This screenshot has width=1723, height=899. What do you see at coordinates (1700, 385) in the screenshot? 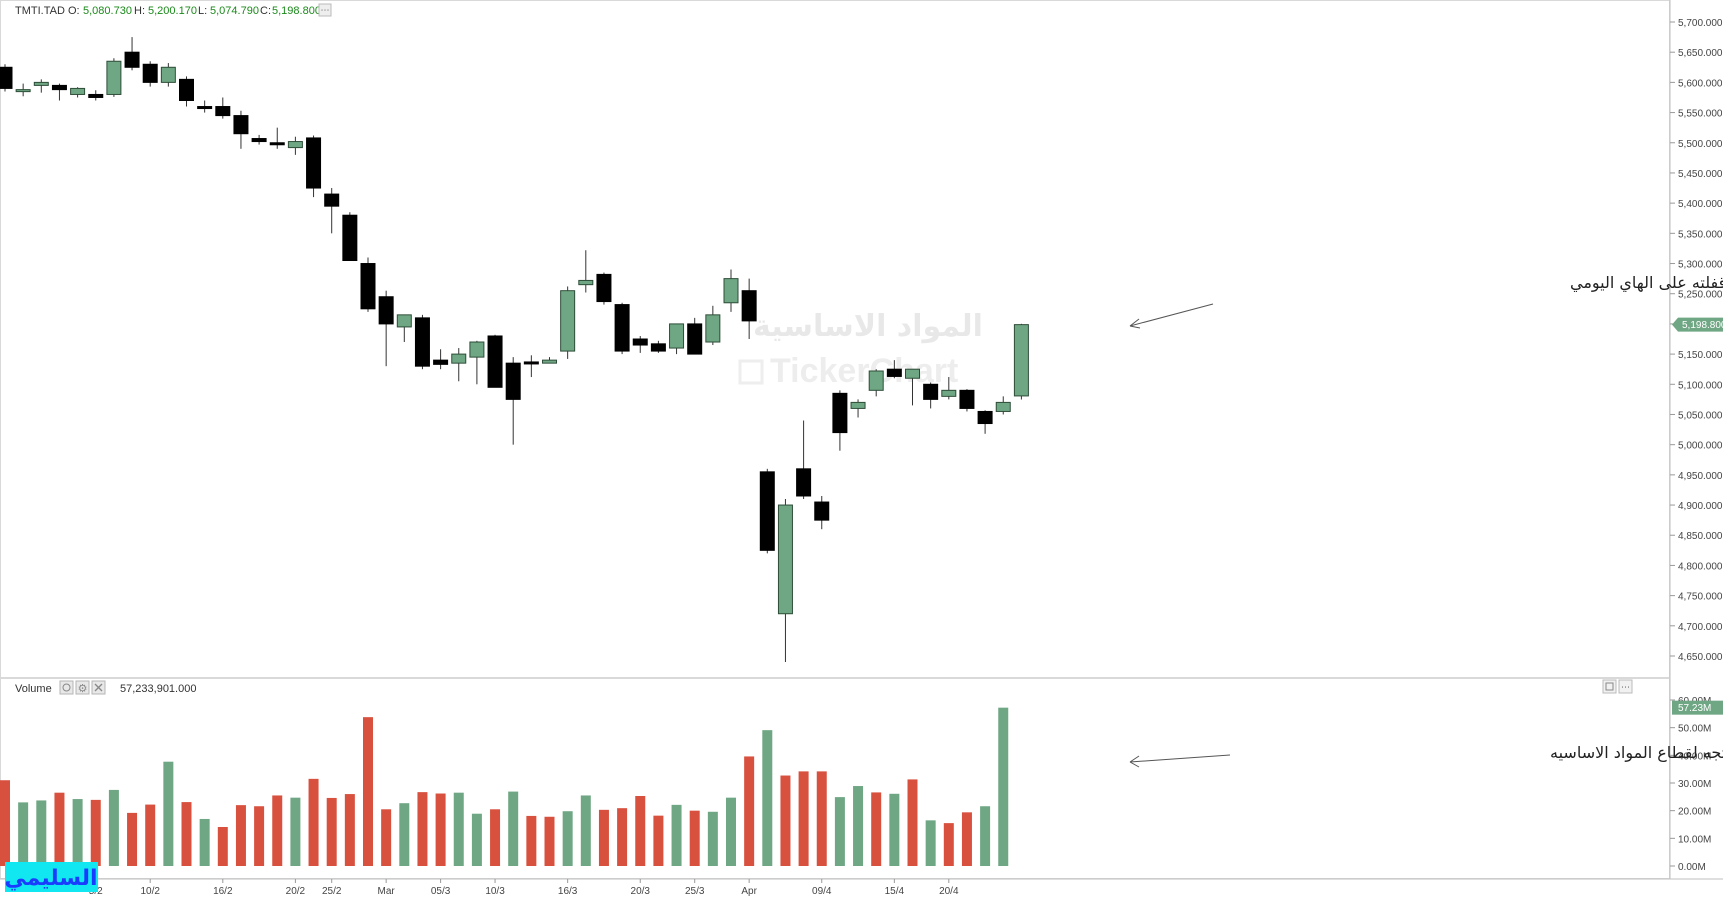
I see `price-tick-label: 5,100.000` at bounding box center [1700, 385].